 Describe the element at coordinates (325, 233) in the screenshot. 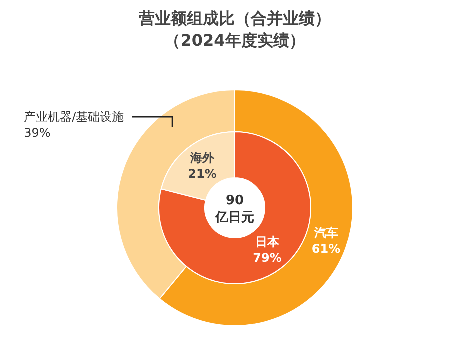

I see `slice-label: 汽车` at that location.